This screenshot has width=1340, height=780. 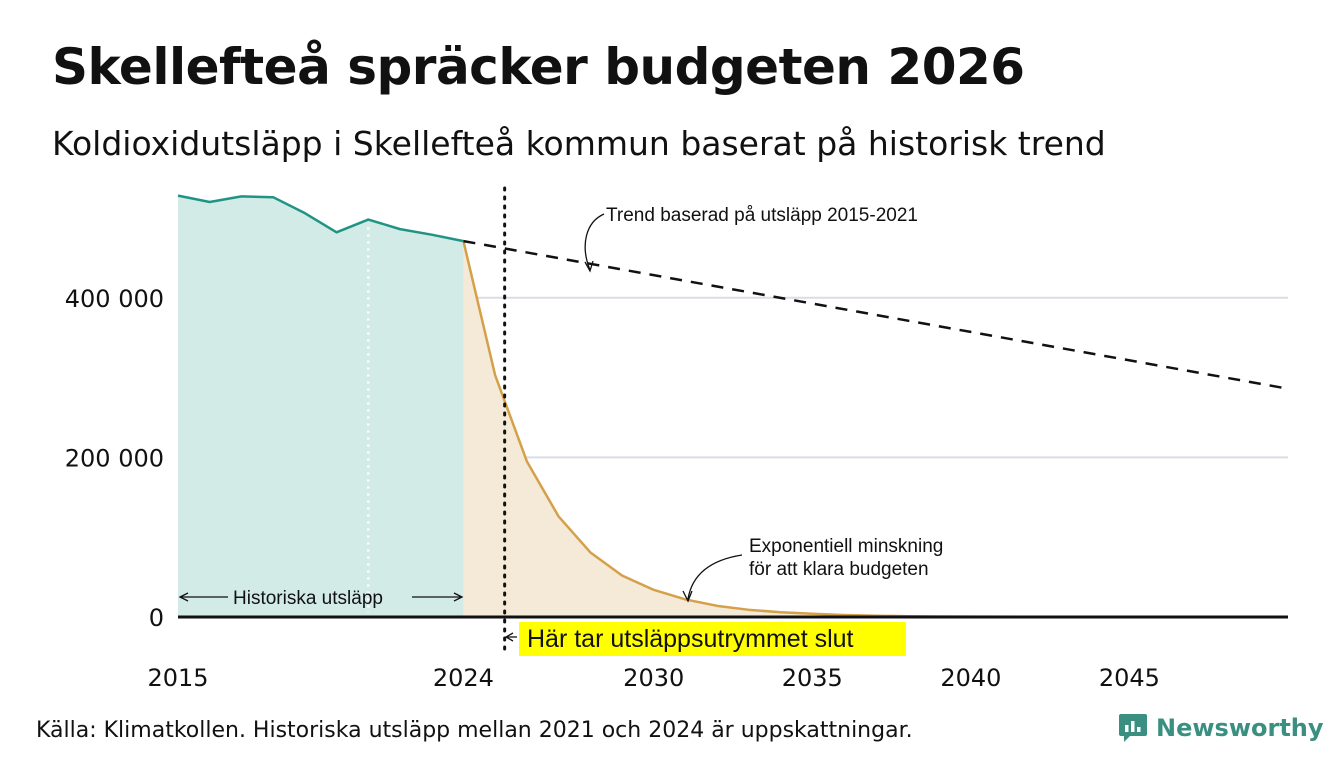 What do you see at coordinates (463, 678) in the screenshot?
I see `x-tick-label: 2024` at bounding box center [463, 678].